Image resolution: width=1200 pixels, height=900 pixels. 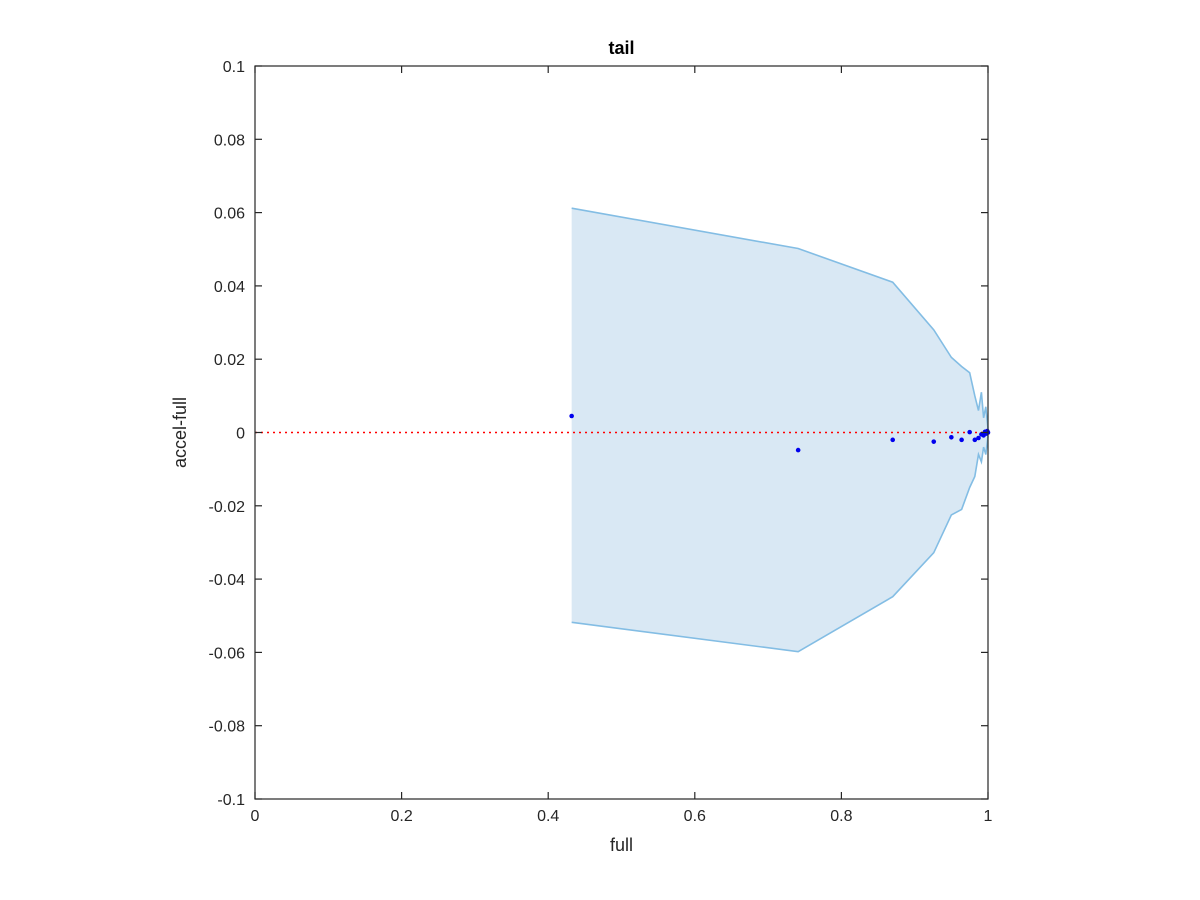 What do you see at coordinates (229, 287) in the screenshot?
I see `y-tick-label: 0.04` at bounding box center [229, 287].